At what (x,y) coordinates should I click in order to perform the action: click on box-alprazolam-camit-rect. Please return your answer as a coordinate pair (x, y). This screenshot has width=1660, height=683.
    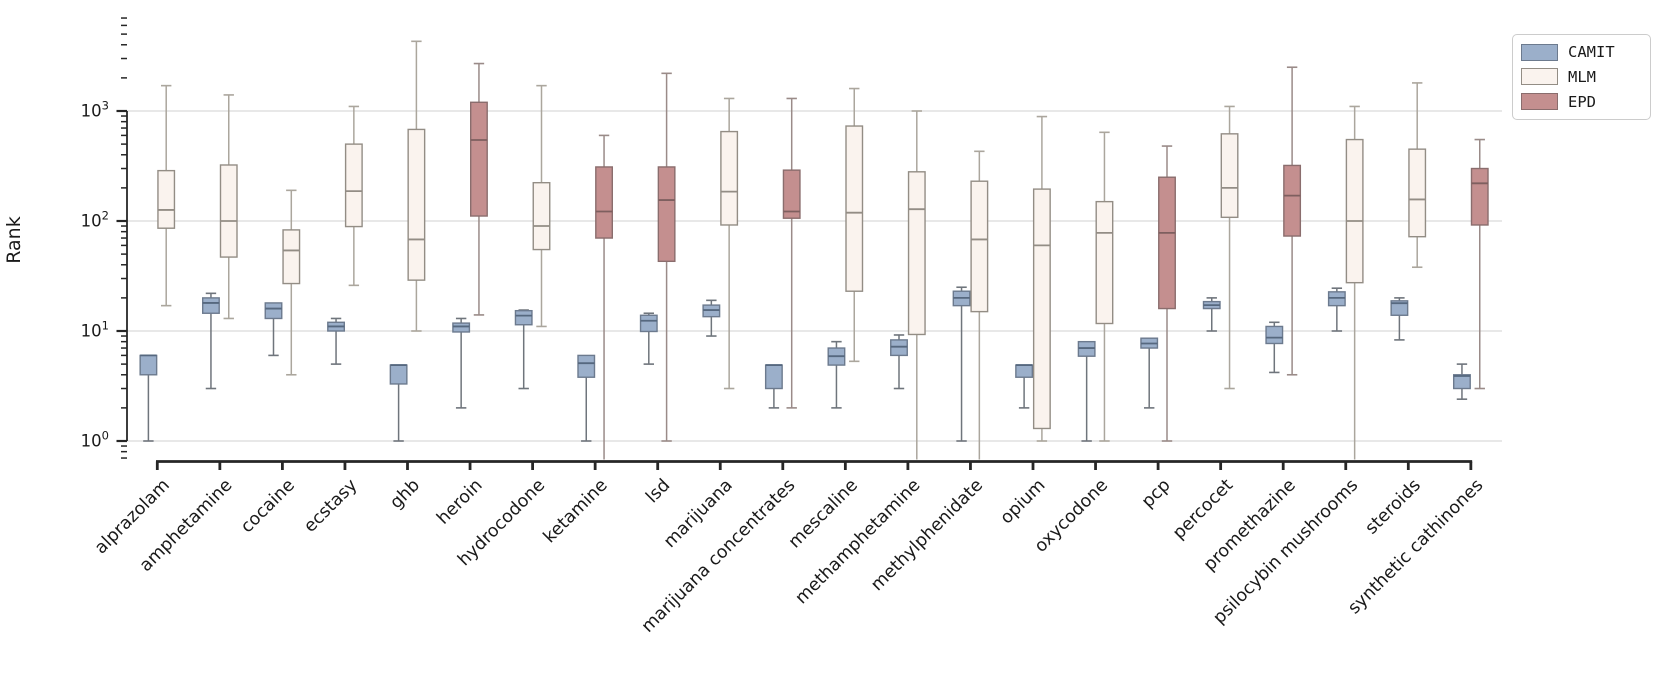
    Looking at the image, I should click on (148, 365).